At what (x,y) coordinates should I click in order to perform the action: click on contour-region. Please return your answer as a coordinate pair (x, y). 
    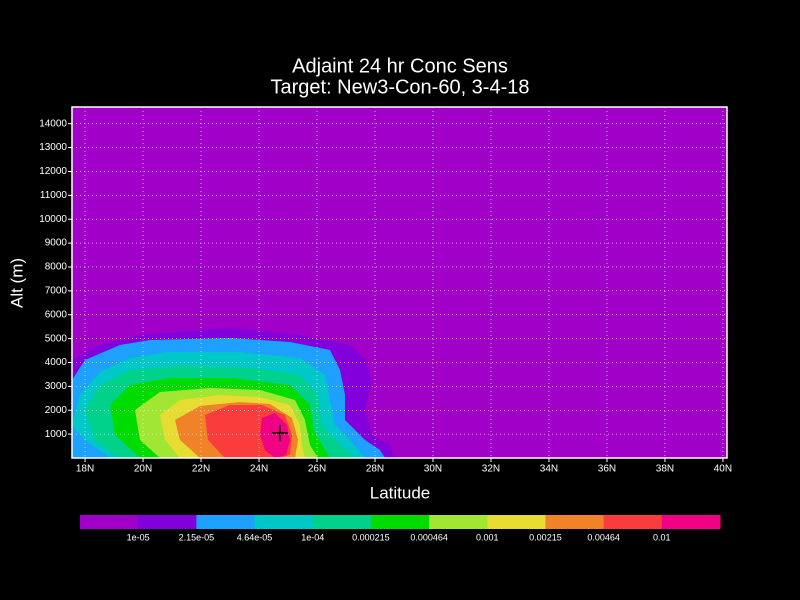
    Looking at the image, I should click on (275, 435).